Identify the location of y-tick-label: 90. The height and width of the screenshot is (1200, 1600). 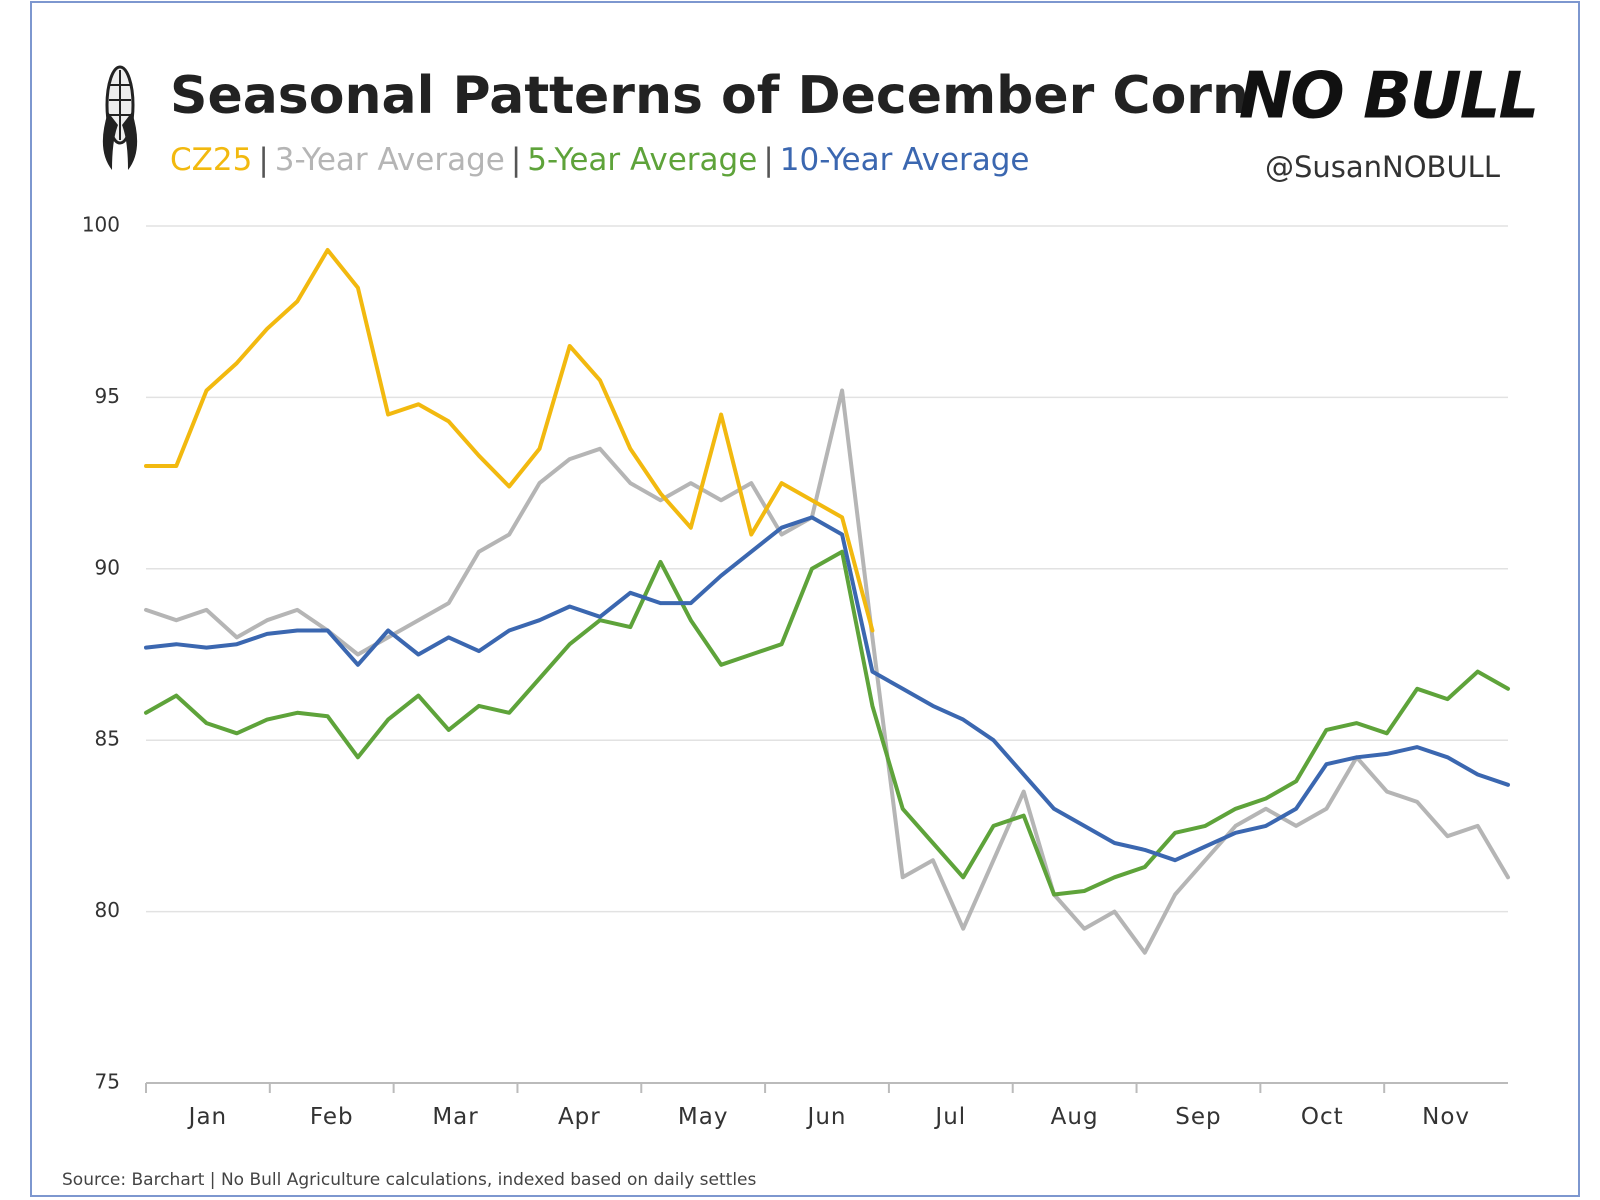
(107, 567).